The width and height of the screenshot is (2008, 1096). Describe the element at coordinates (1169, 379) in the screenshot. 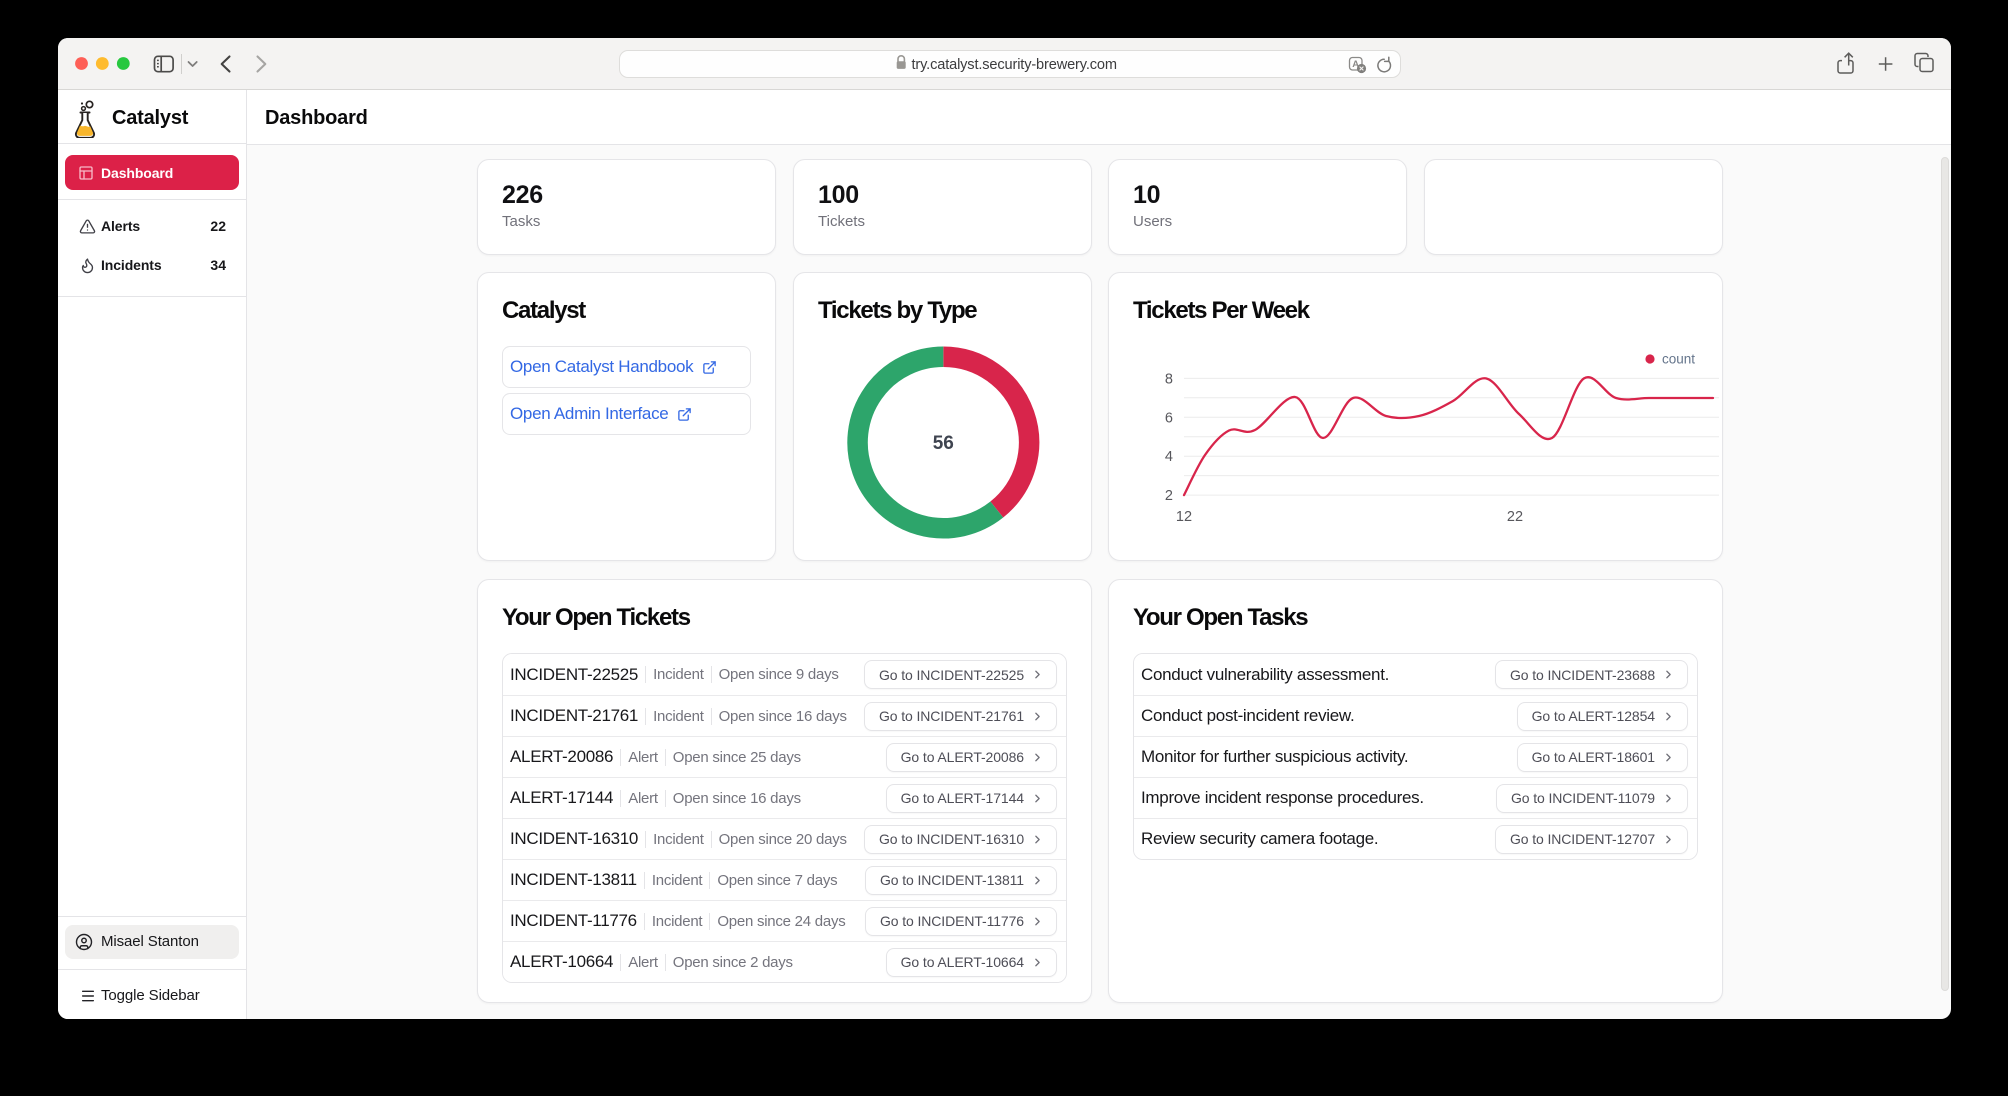

I see `svg-text: 8` at that location.